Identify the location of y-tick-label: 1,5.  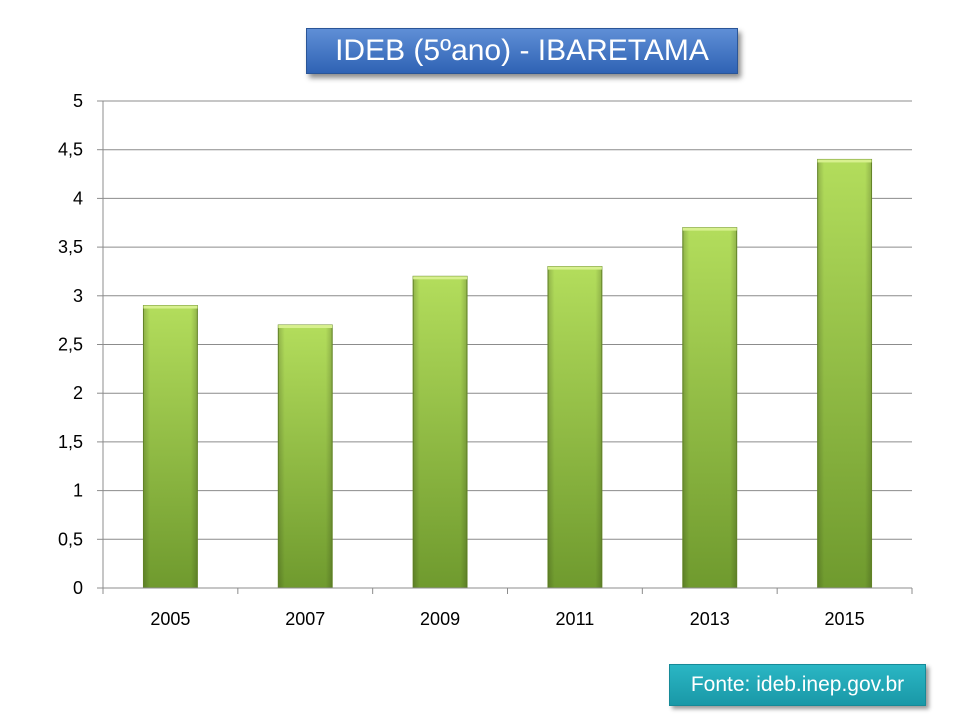
(70, 442).